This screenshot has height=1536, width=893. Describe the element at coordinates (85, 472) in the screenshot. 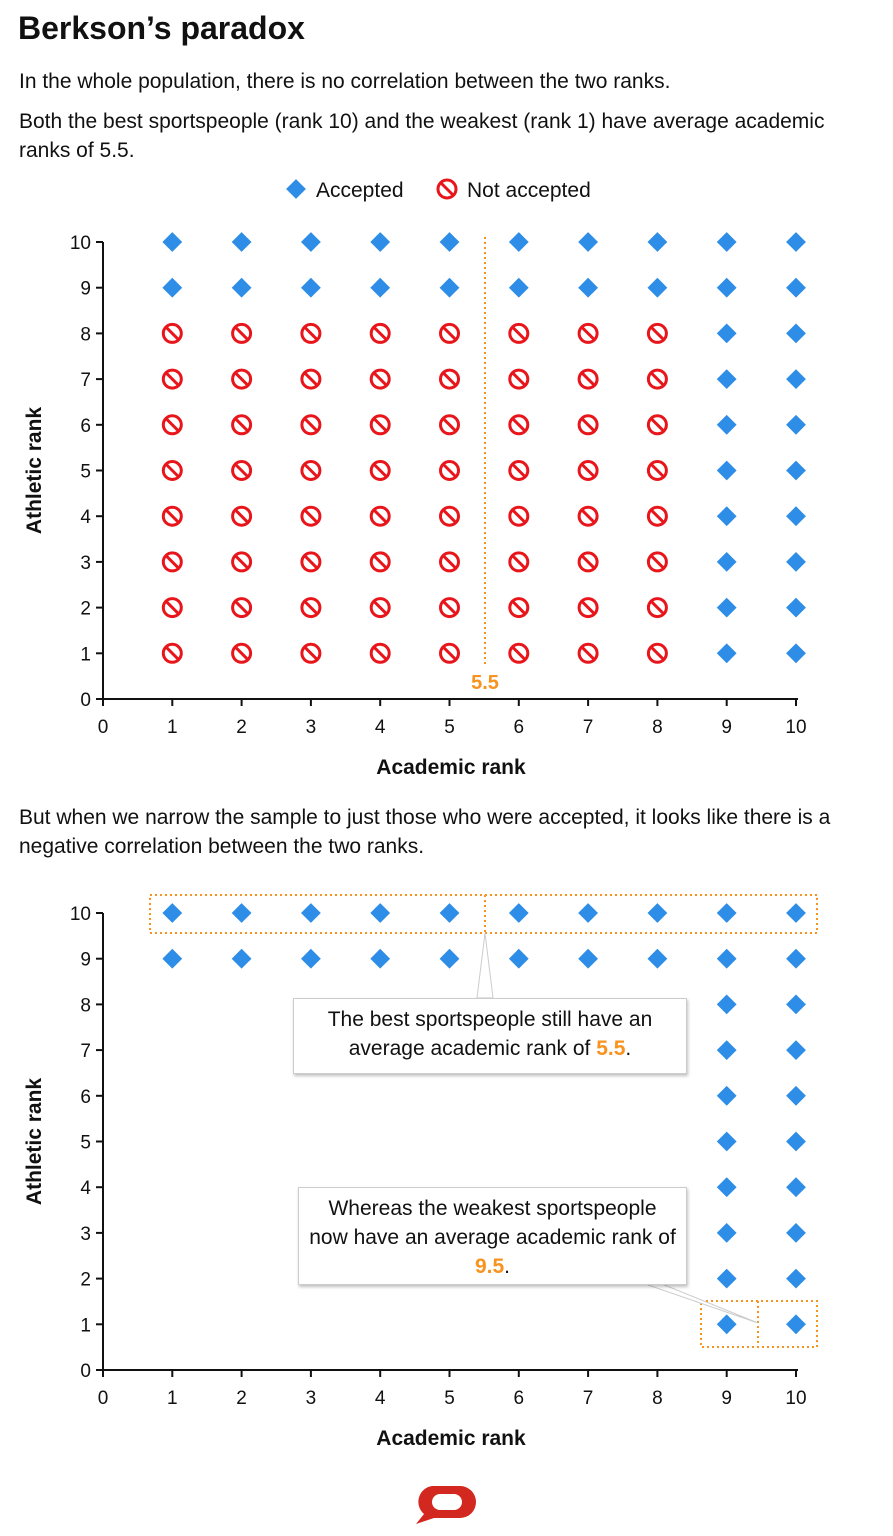

I see `y-tick-label: 5` at that location.